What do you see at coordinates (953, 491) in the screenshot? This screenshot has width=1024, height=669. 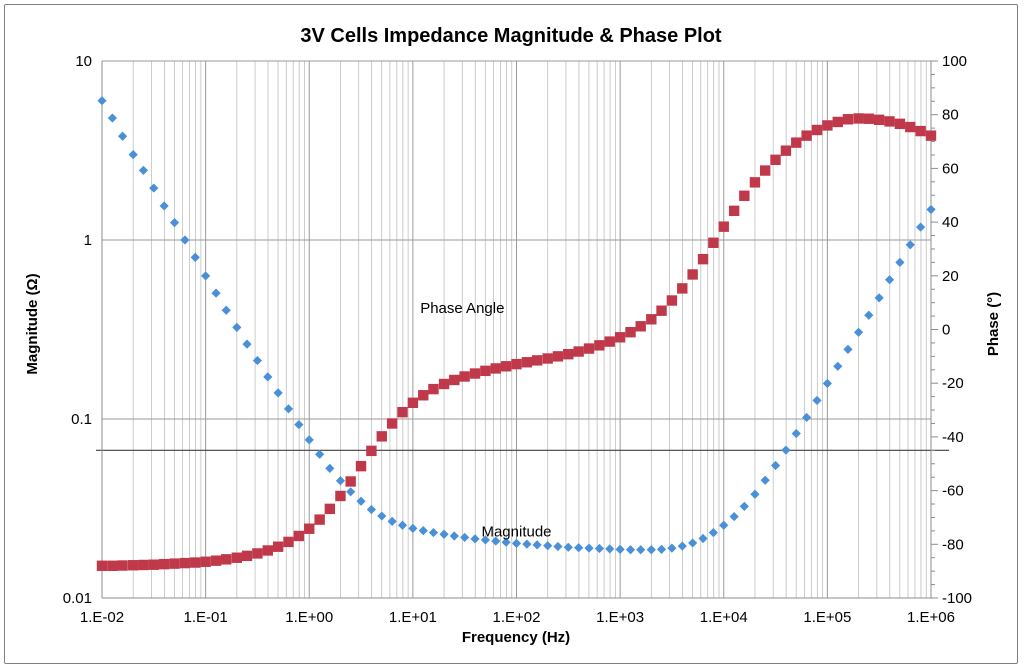 I see `y2-tick-label: -60` at bounding box center [953, 491].